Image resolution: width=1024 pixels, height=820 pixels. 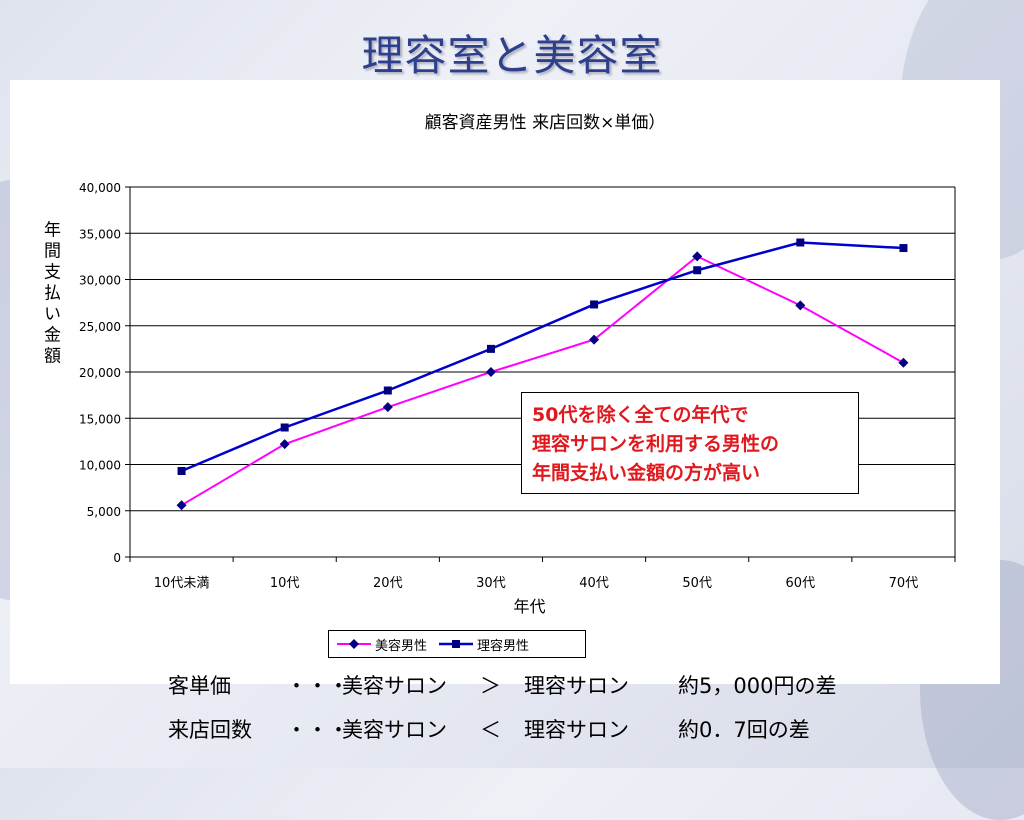 What do you see at coordinates (801, 583) in the screenshot?
I see `x-tick-label: 60代` at bounding box center [801, 583].